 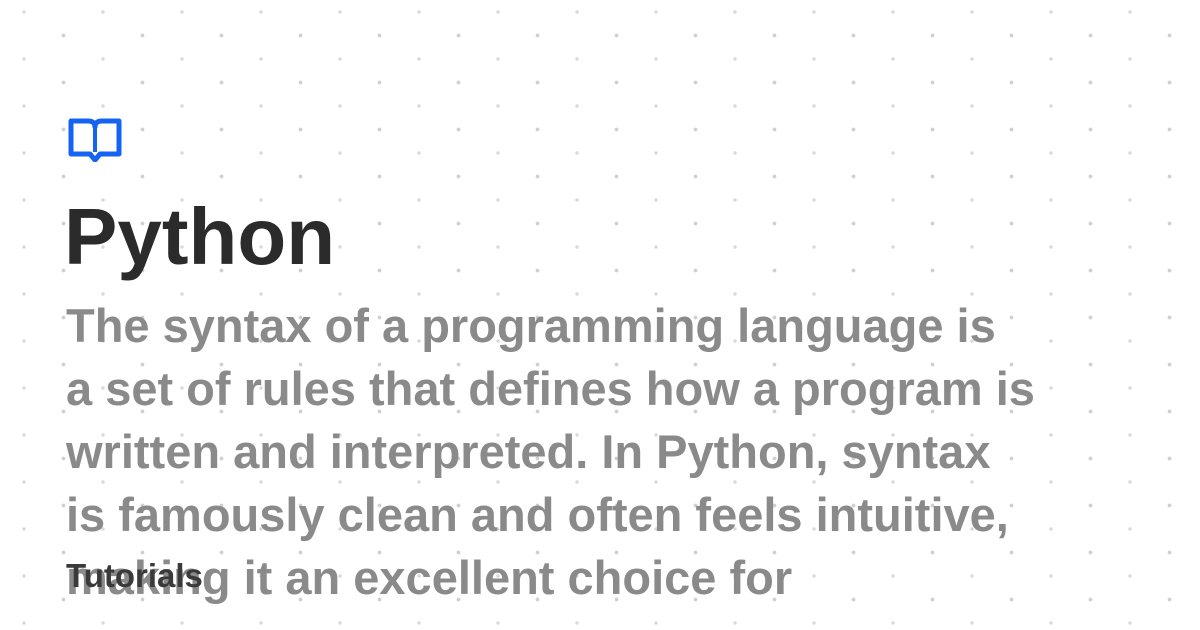 What do you see at coordinates (429, 577) in the screenshot?
I see `description-line: making it an excellent choice for` at bounding box center [429, 577].